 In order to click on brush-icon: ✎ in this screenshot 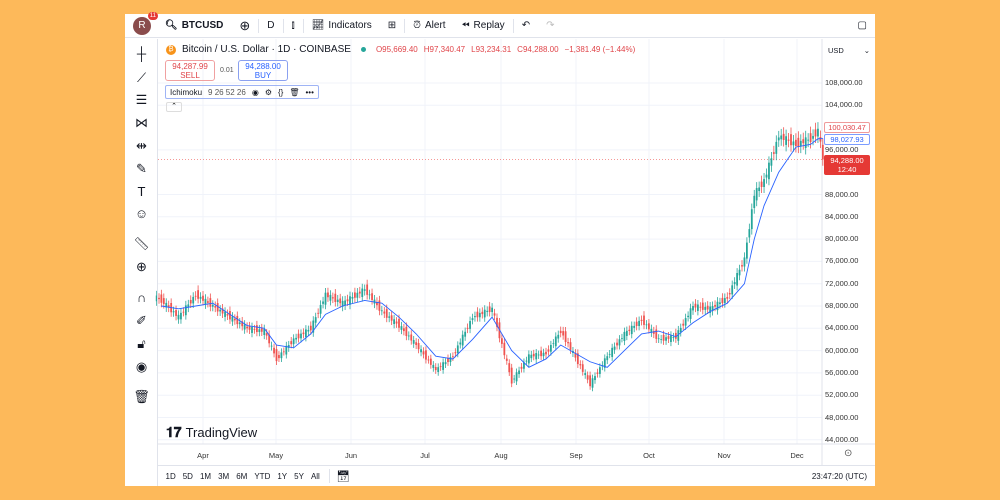, I will do `click(141, 168)`.